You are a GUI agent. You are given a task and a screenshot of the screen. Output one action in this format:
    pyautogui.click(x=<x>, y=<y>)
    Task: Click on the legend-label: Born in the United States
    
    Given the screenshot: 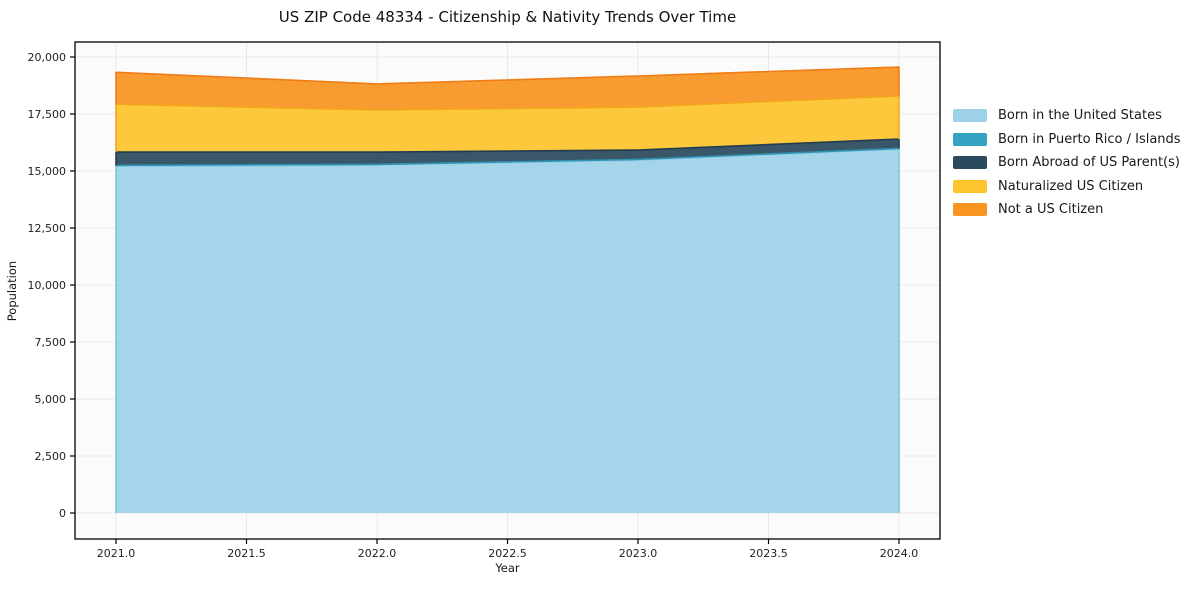 What is the action you would take?
    pyautogui.click(x=1080, y=116)
    